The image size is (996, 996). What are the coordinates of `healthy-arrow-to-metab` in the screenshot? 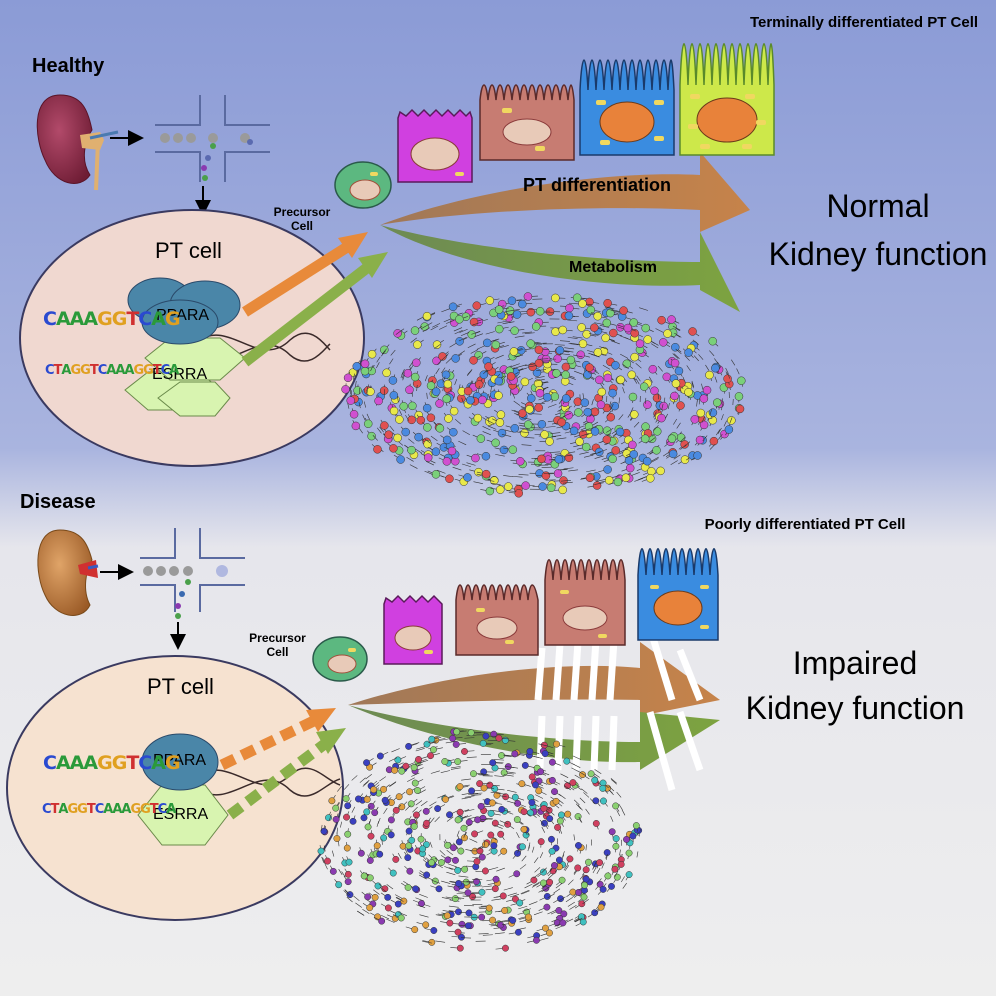 It's located at (314, 309).